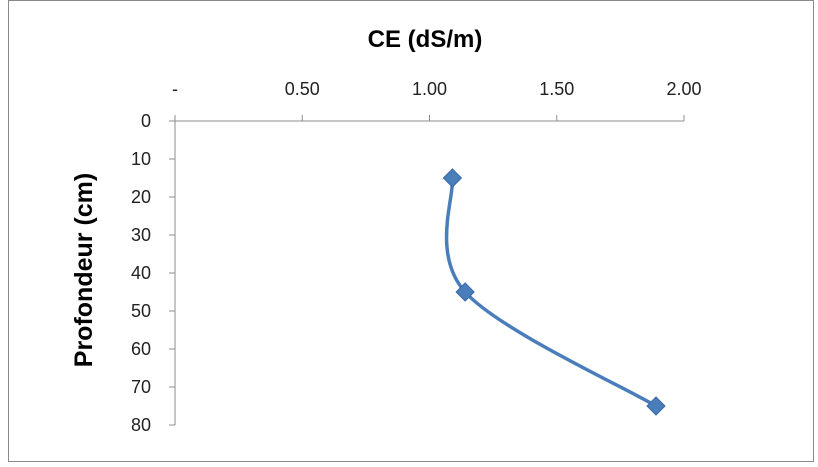 This screenshot has width=818, height=467. What do you see at coordinates (556, 89) in the screenshot?
I see `x-tick-label: 1.50` at bounding box center [556, 89].